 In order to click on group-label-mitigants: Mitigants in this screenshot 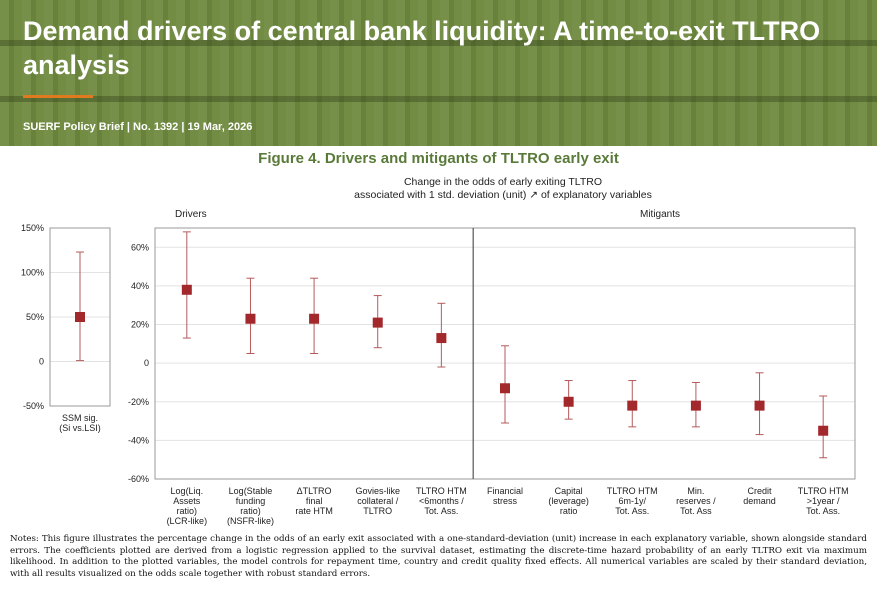, I will do `click(660, 214)`.